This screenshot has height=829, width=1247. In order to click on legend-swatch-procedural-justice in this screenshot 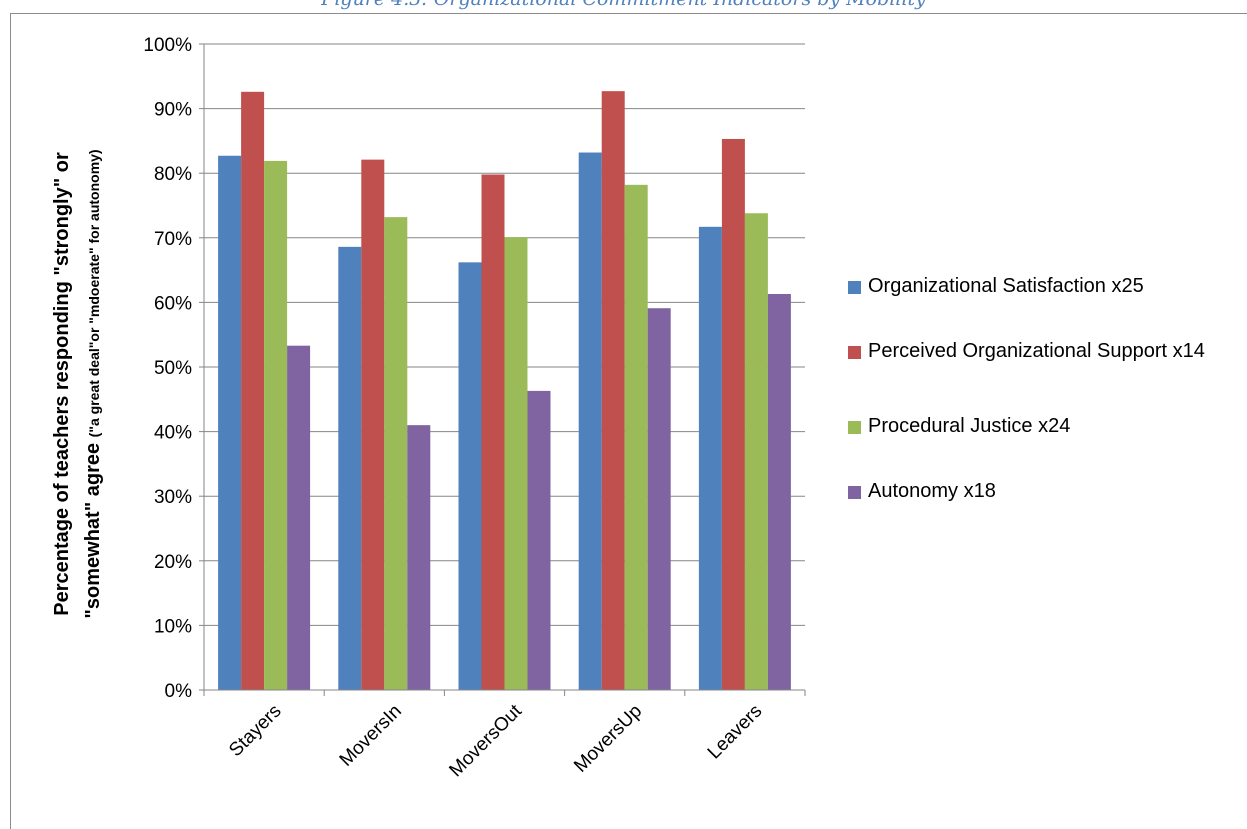, I will do `click(854, 427)`.